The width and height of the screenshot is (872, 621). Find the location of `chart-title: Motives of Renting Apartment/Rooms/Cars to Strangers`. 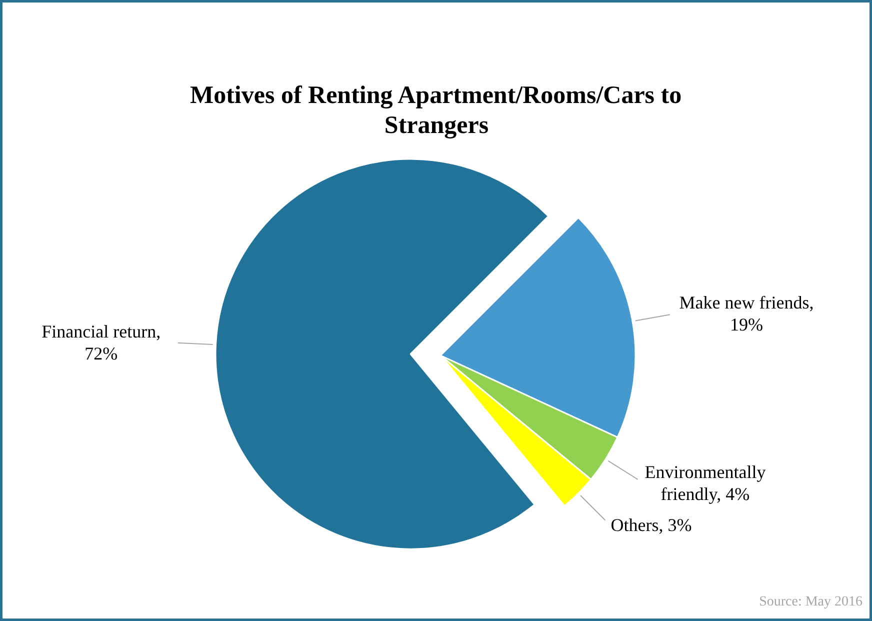

chart-title: Motives of Renting Apartment/Rooms/Cars to Strangers is located at coordinates (436, 110).